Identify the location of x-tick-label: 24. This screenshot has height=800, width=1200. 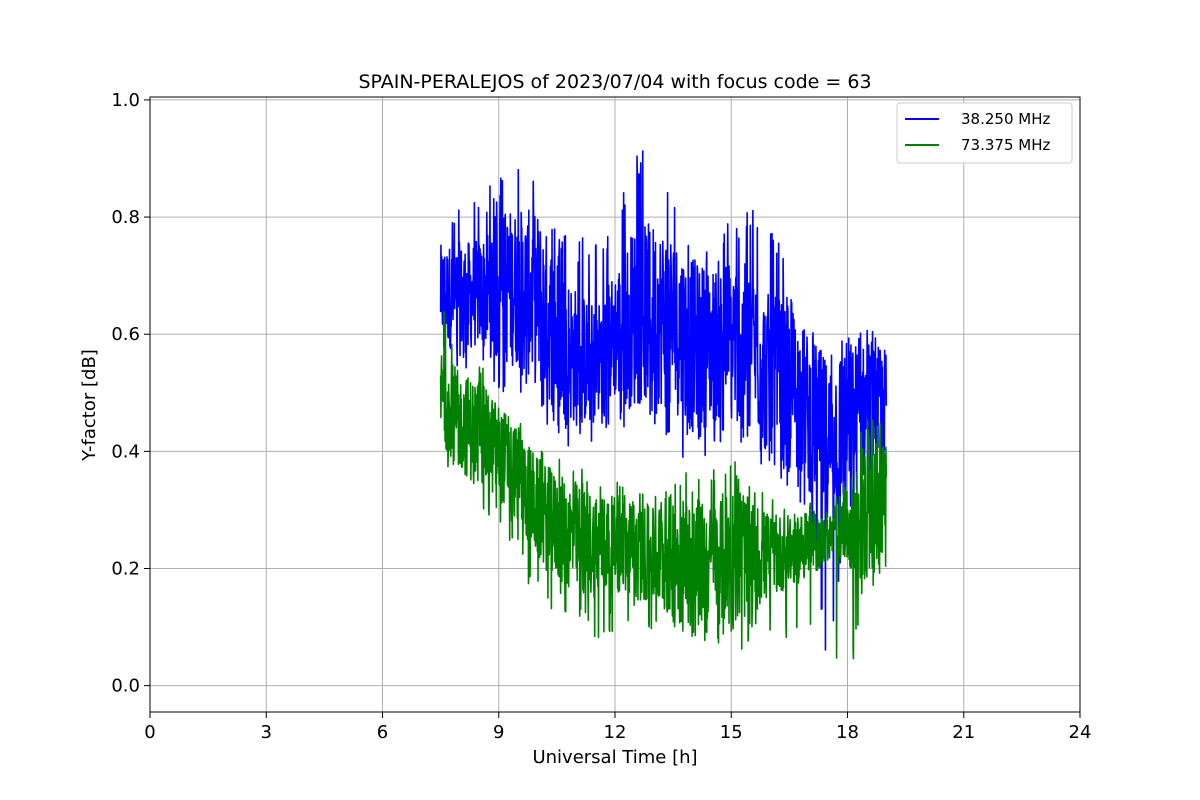
(1080, 732).